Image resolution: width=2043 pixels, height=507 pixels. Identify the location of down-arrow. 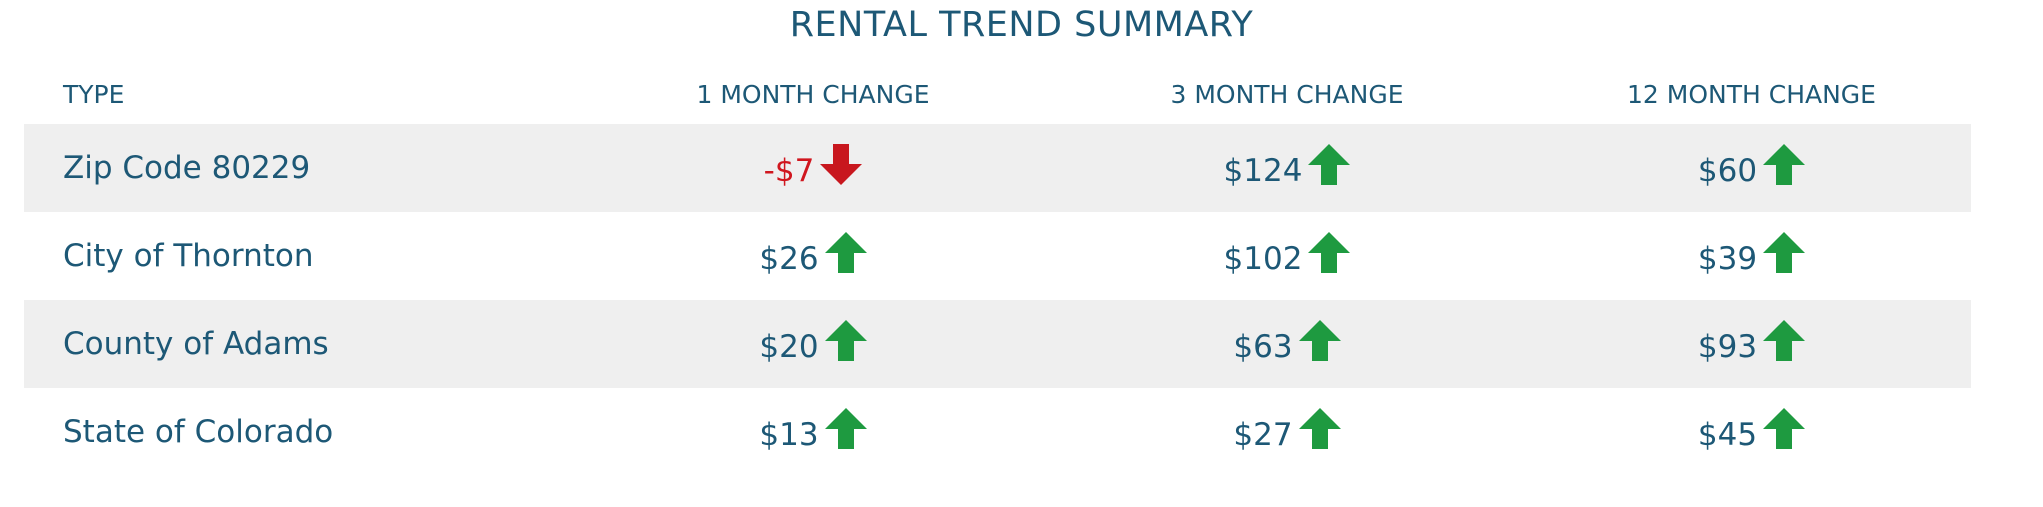
(841, 164).